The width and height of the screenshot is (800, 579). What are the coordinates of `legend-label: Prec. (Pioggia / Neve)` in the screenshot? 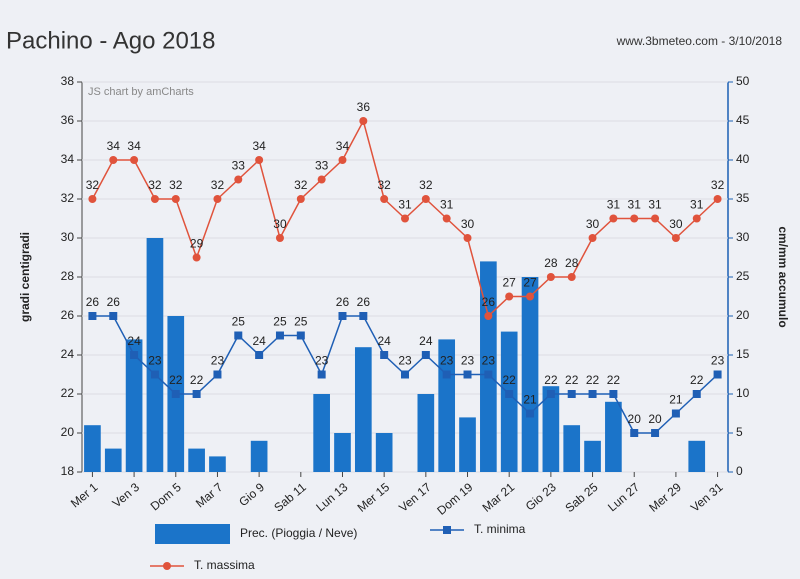 It's located at (298, 533).